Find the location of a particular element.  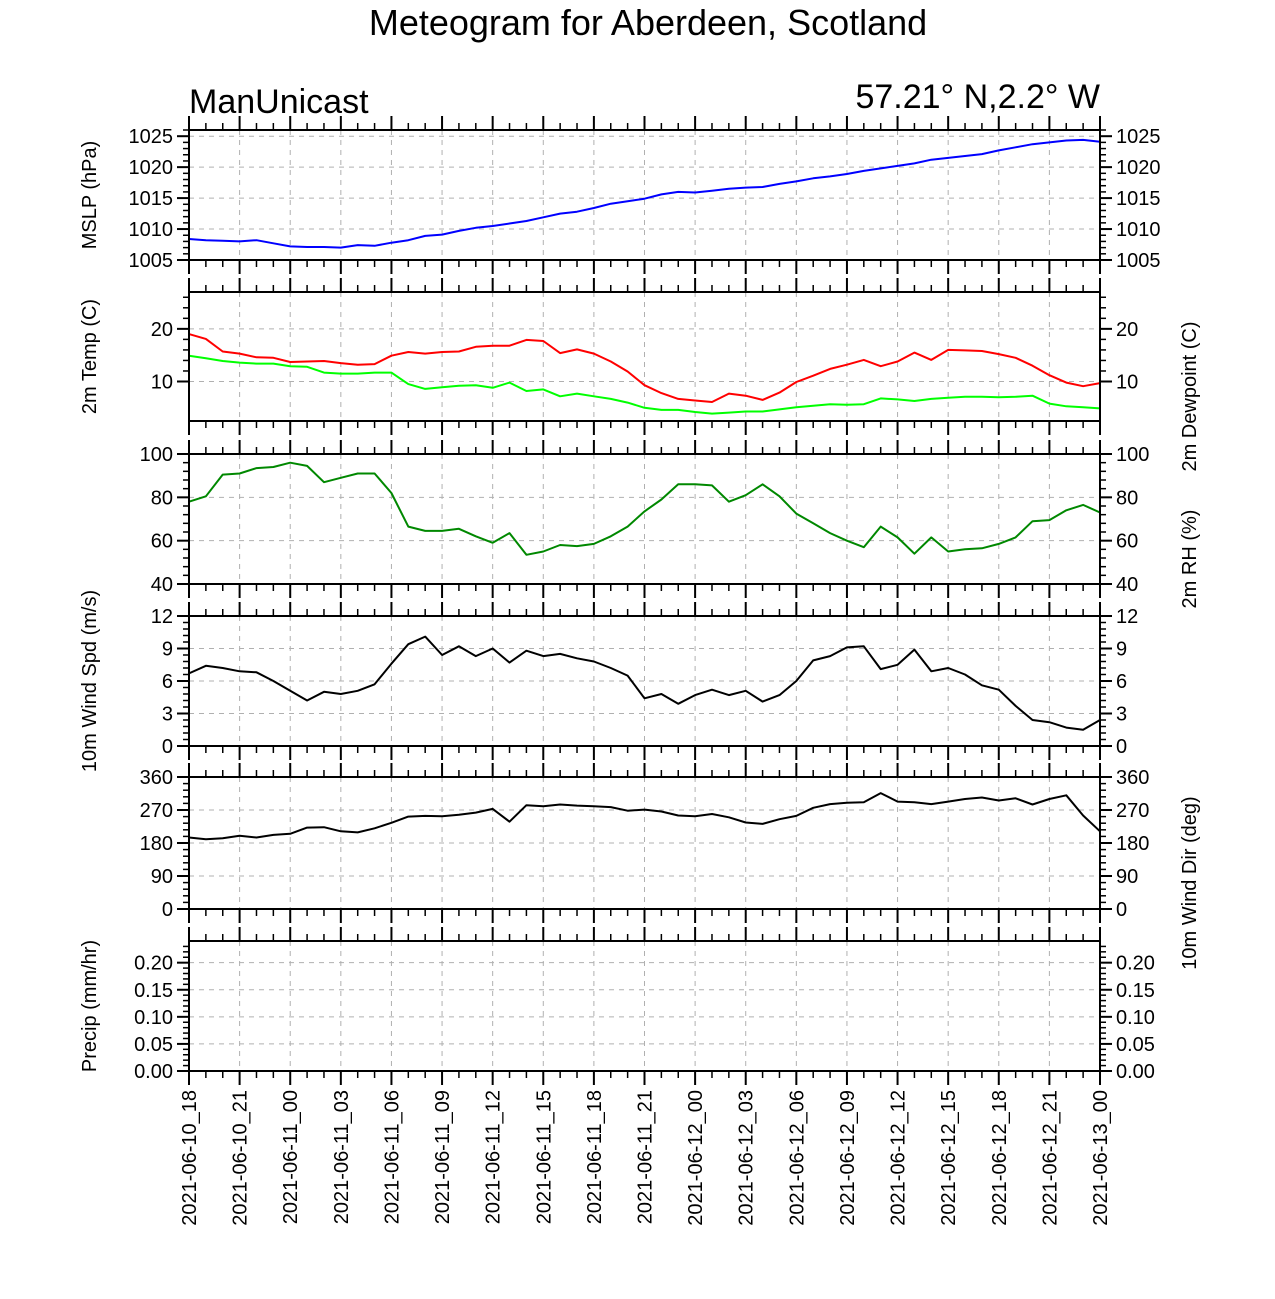

y-tick-label-right: 6 is located at coordinates (1121, 682).